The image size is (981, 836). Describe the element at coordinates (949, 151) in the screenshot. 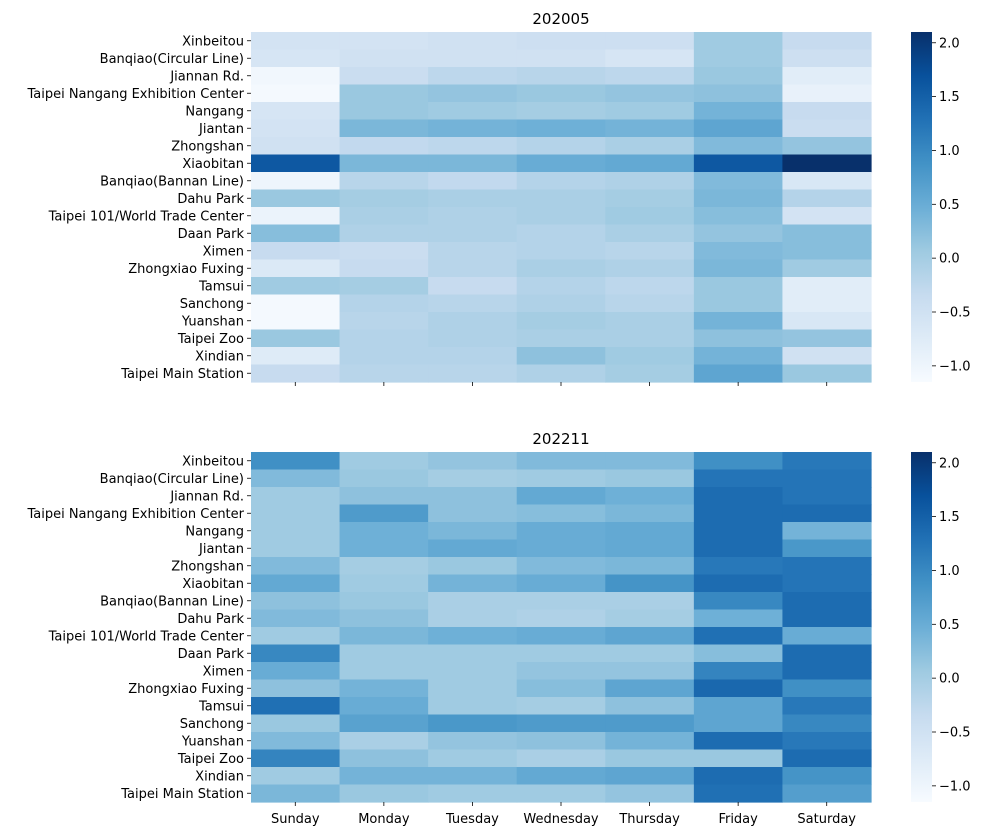

I see `colorbar-tick-label: 1.0` at that location.